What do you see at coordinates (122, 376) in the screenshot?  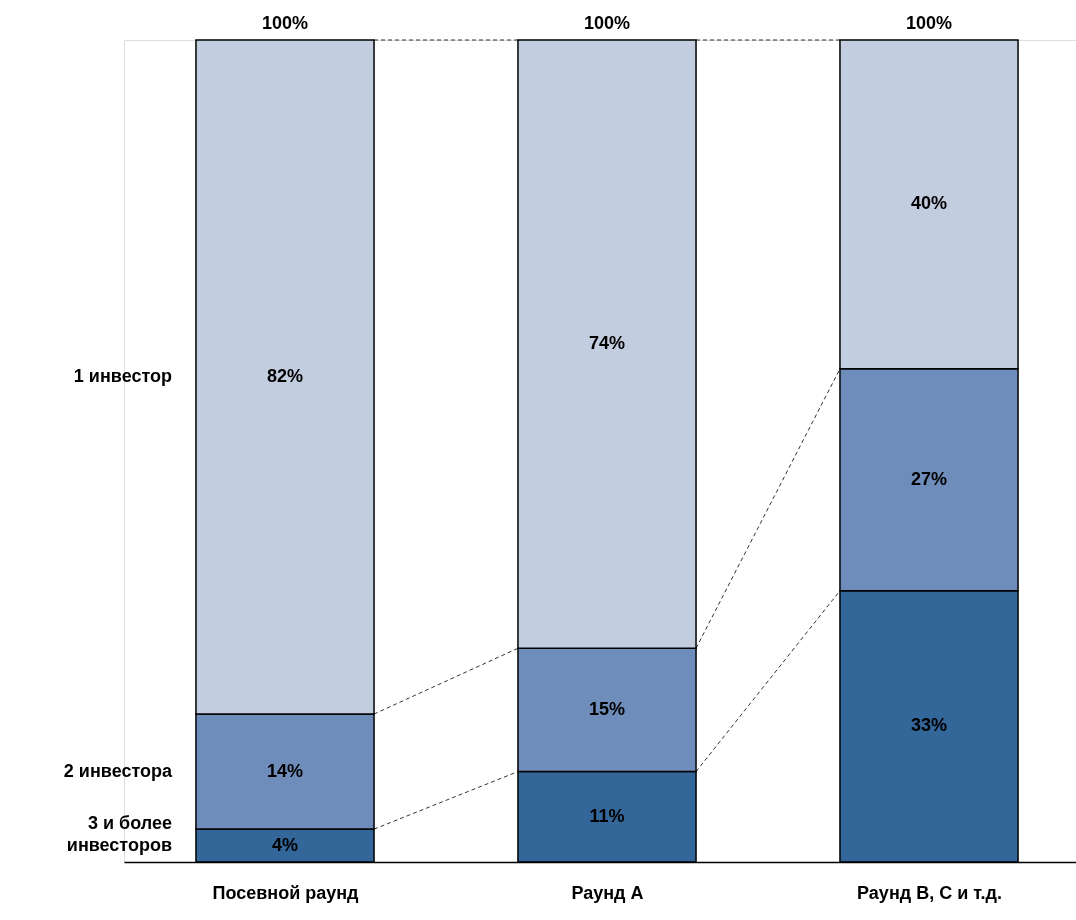 I see `series-label: 1 инвестор` at bounding box center [122, 376].